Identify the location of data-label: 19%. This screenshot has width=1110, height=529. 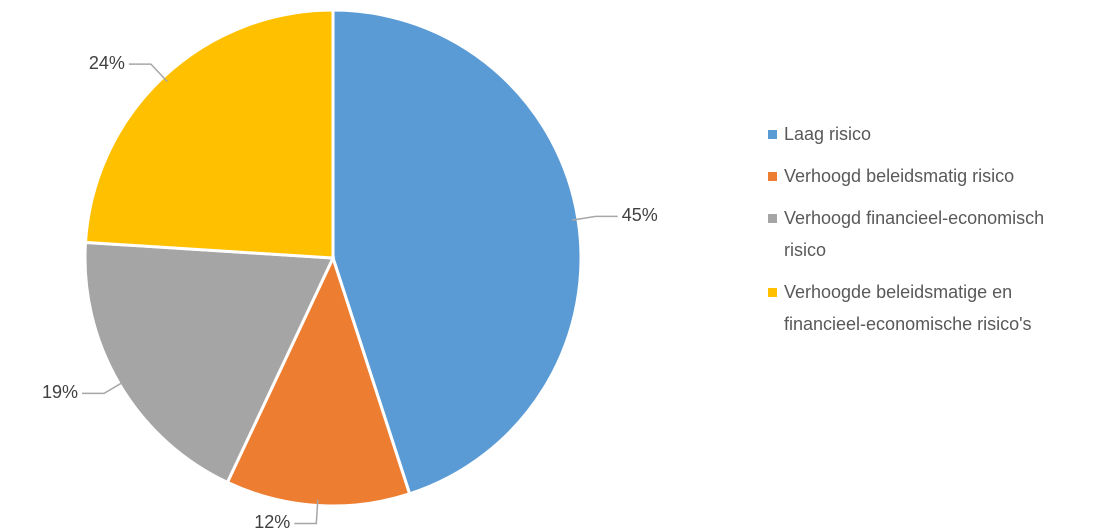
(60, 392).